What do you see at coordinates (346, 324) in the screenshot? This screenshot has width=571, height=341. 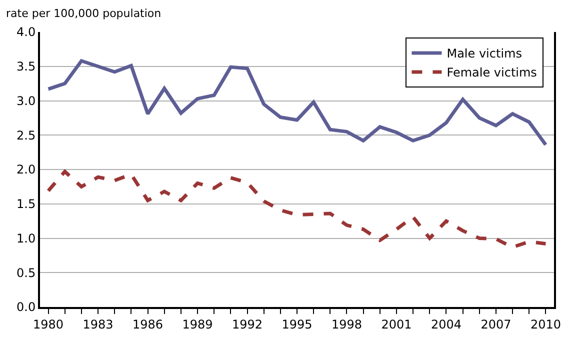 I see `x-tick-label: 1998` at bounding box center [346, 324].